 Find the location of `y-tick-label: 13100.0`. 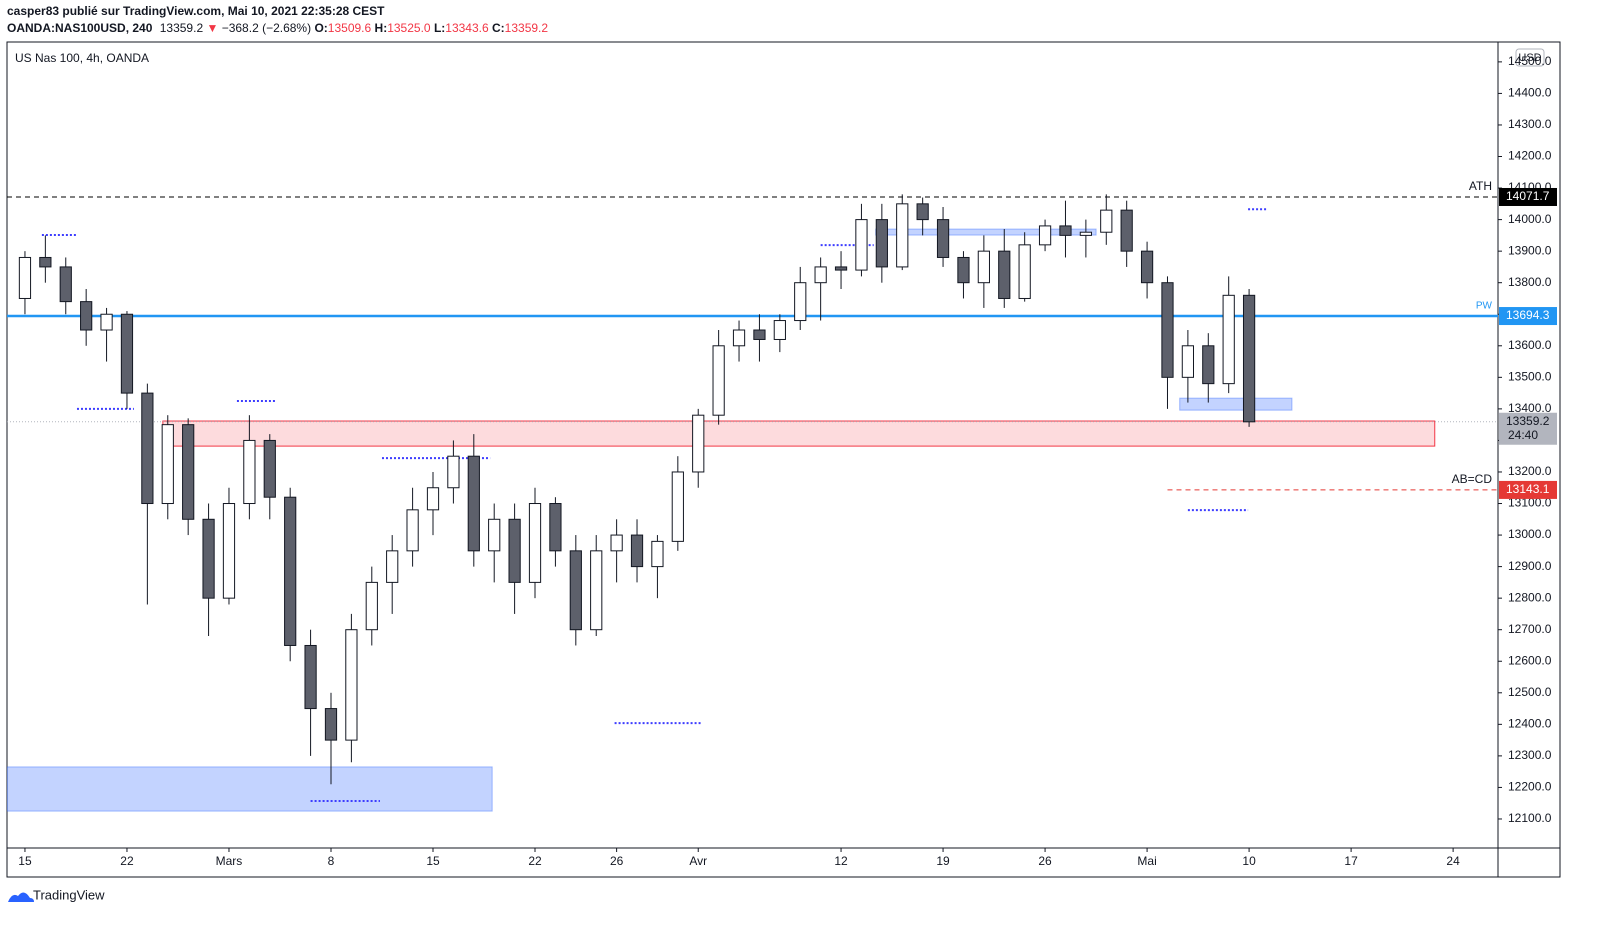

y-tick-label: 13100.0 is located at coordinates (1530, 503).